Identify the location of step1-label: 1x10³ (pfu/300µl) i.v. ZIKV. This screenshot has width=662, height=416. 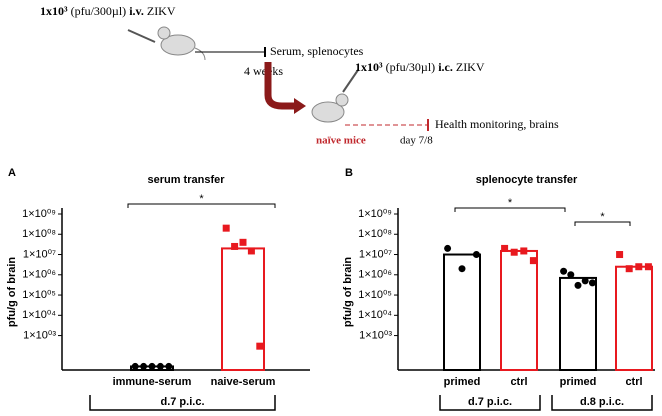
(108, 11).